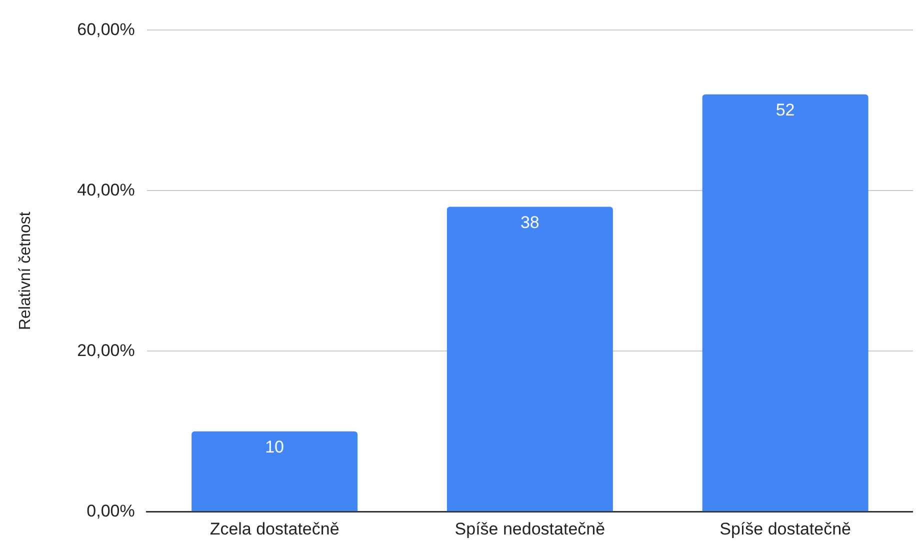  Describe the element at coordinates (25, 270) in the screenshot. I see `y-axis-title: Relativní četnost` at that location.